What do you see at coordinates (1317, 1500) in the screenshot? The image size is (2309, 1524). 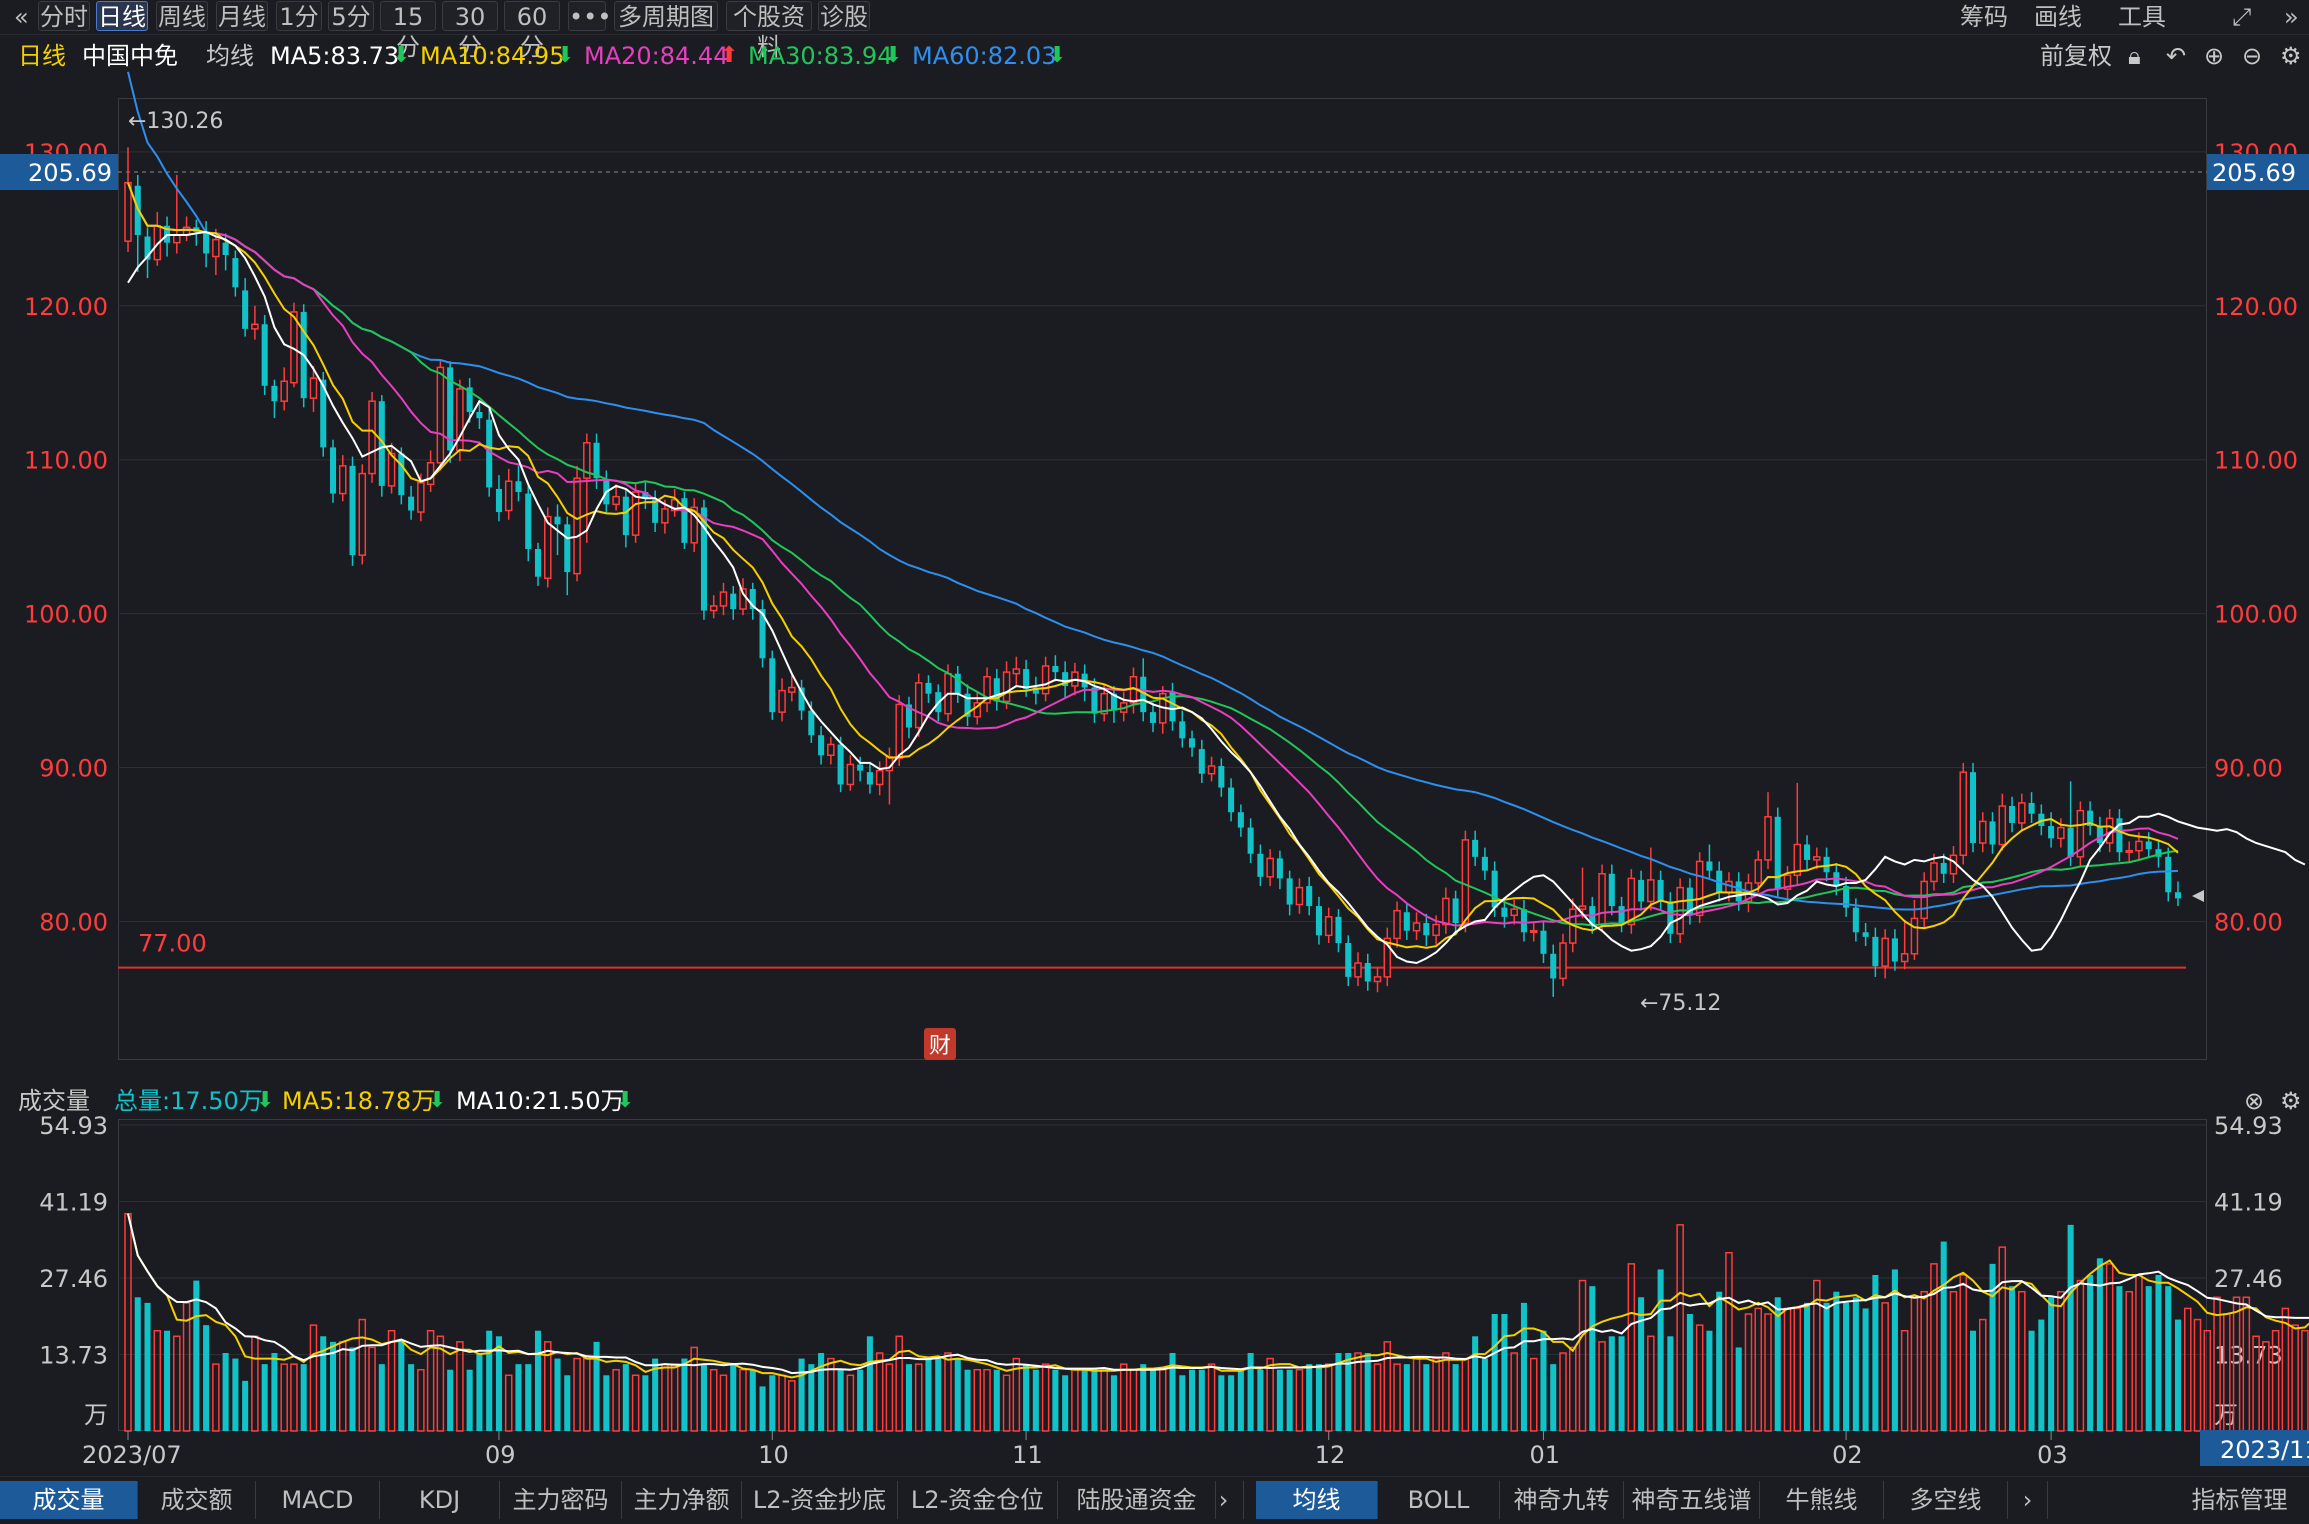 I see `overlay-tab: 均线` at bounding box center [1317, 1500].